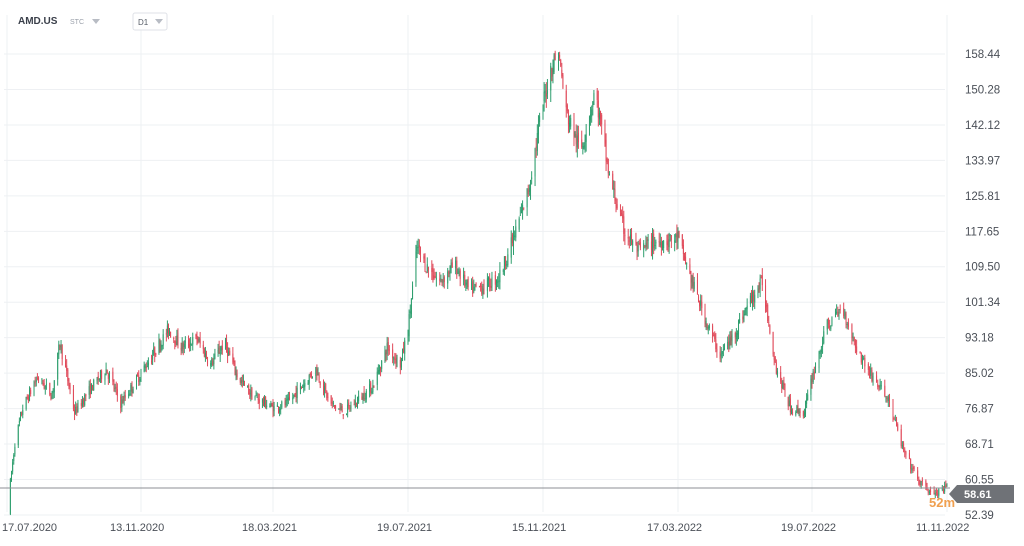 Image resolution: width=1024 pixels, height=546 pixels. What do you see at coordinates (38, 21) in the screenshot?
I see `symbol-label: AMD.US` at bounding box center [38, 21].